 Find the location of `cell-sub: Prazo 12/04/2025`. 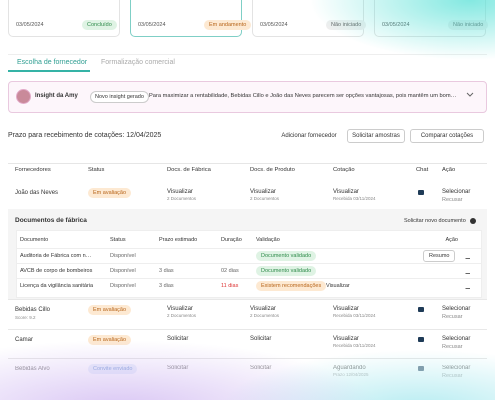

cell-sub: Prazo 12/04/2025 is located at coordinates (351, 374).